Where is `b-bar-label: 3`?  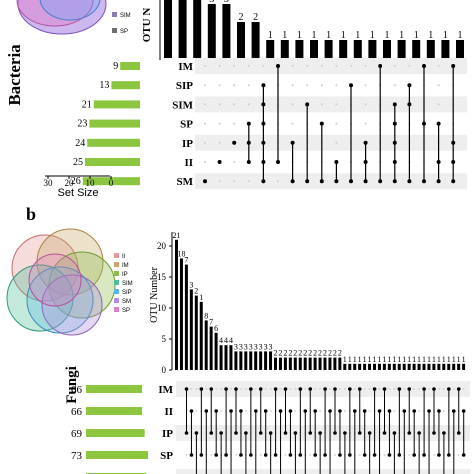
b-bar-label: 3 is located at coordinates (241, 346).